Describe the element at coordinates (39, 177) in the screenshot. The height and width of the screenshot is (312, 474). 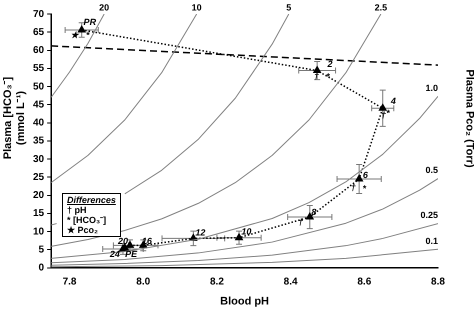
I see `y-tick-label: 25` at that location.